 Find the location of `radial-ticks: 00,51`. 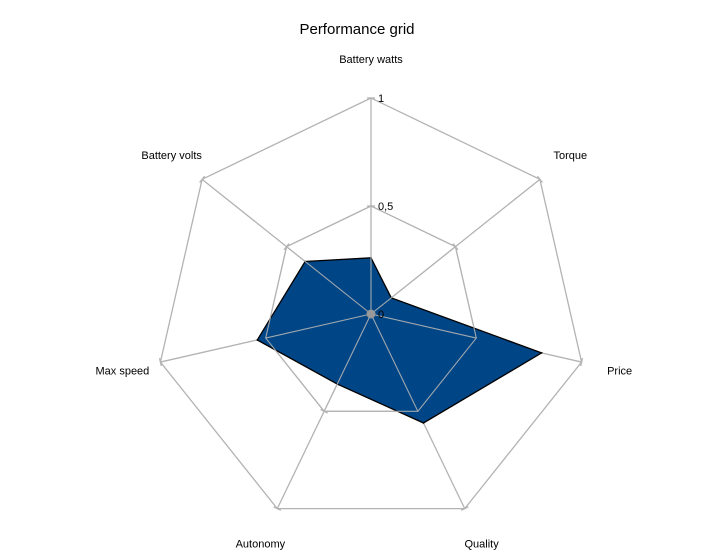

radial-ticks: 00,51 is located at coordinates (385, 207).